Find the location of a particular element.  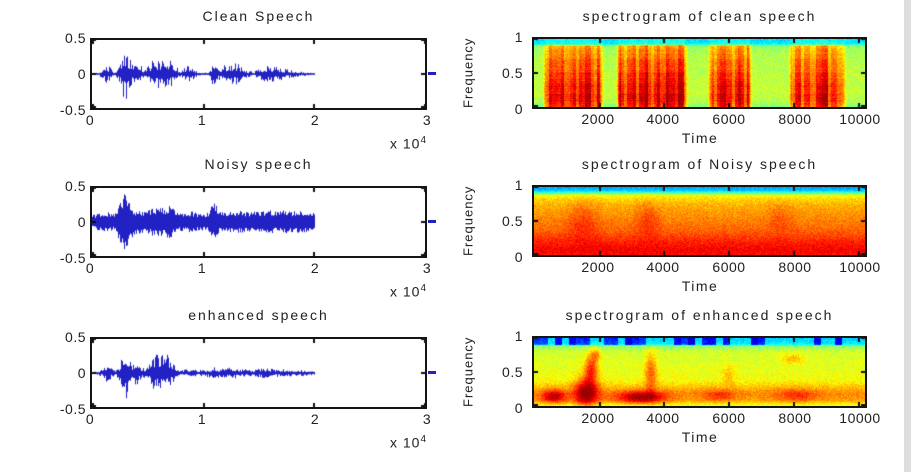

panel-enhanced-speech-waveform: enhanced speech 0.5 0 -0.5 0 1 2 3 x 104 is located at coordinates (240, 387).